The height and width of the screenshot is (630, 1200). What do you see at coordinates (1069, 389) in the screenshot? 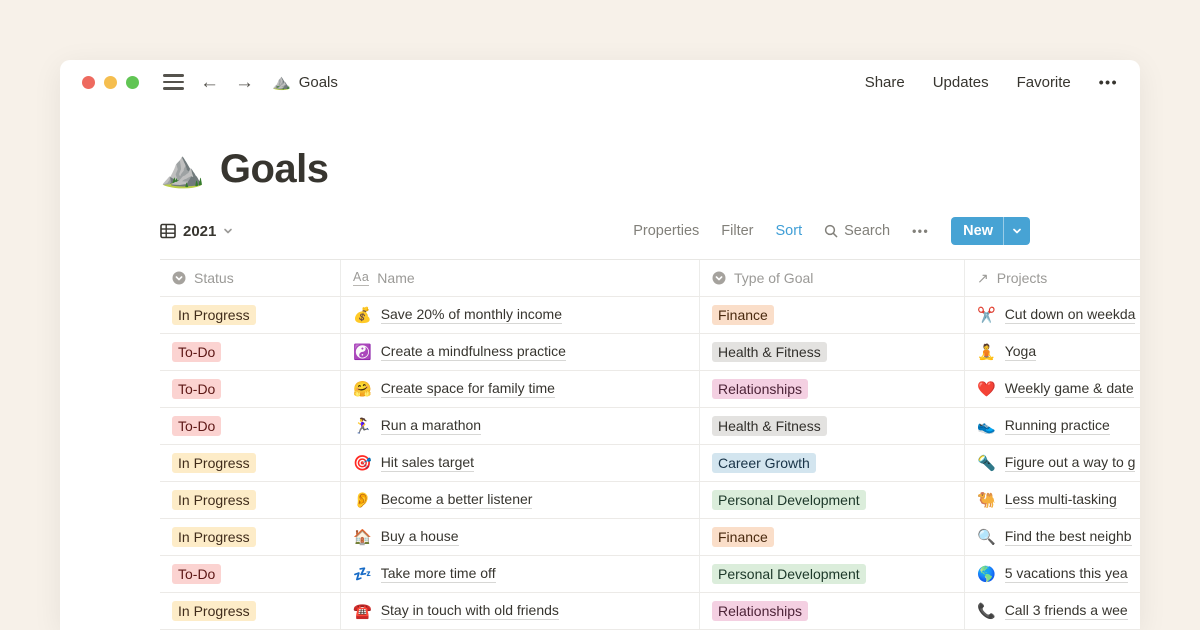
I see `project-title: Weekly game & date` at bounding box center [1069, 389].